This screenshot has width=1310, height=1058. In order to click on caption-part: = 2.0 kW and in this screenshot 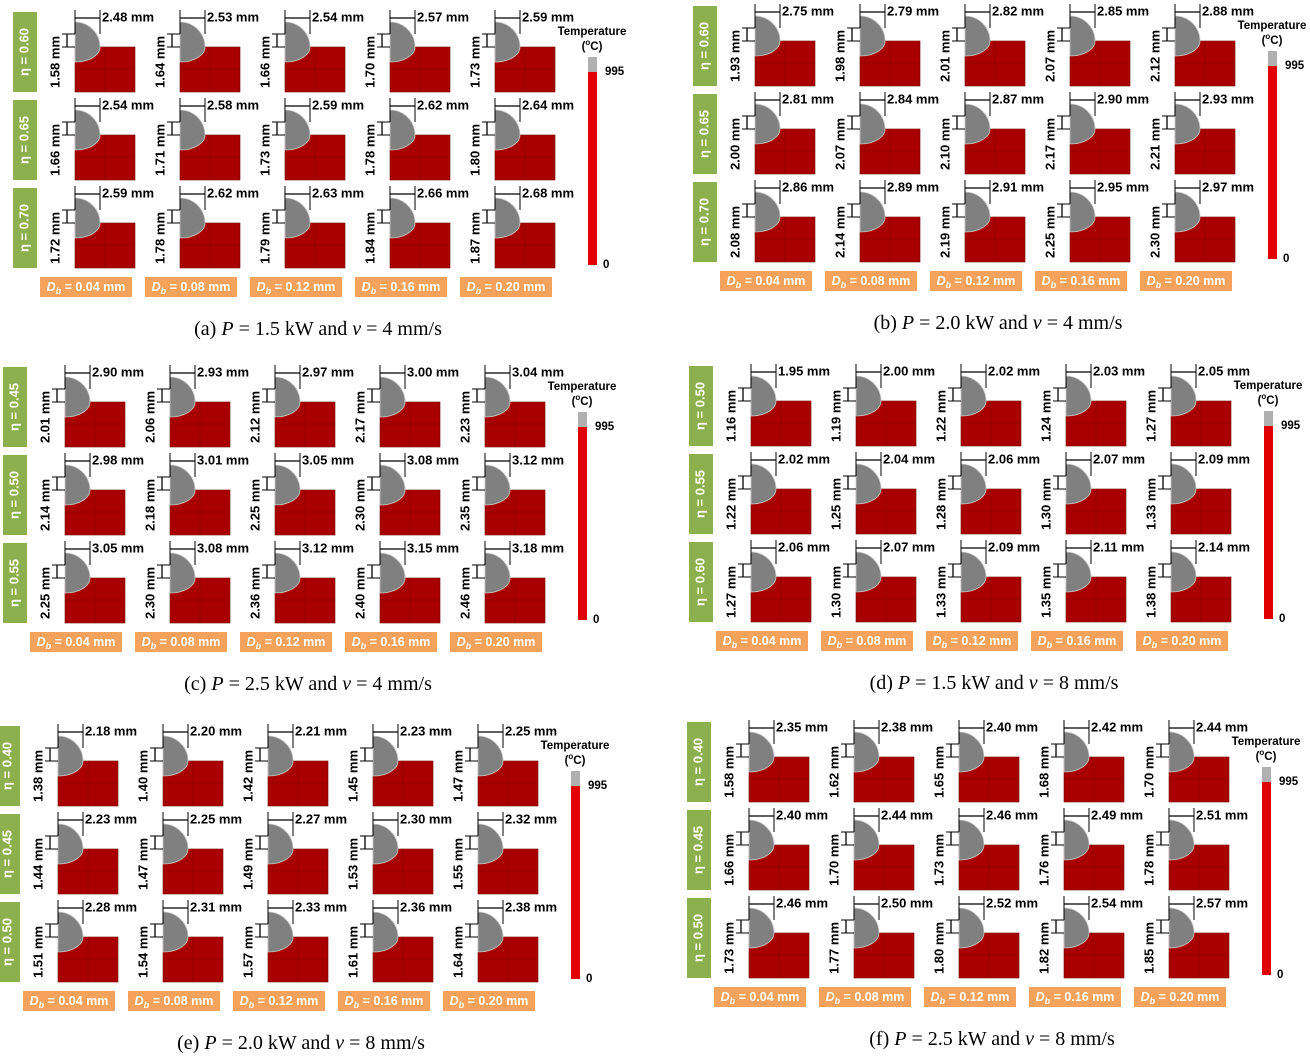, I will do `click(276, 1043)`.